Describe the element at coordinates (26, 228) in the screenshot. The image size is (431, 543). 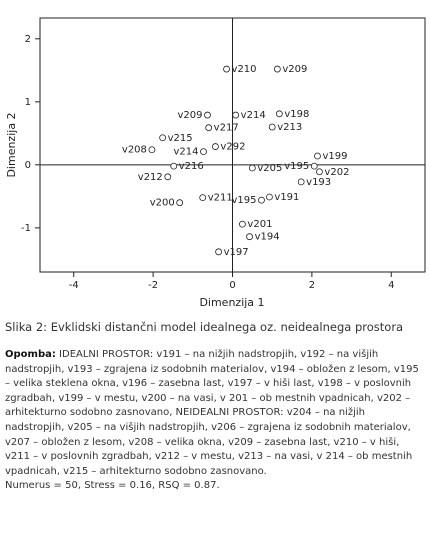
I see `y-tick-label: -1` at that location.